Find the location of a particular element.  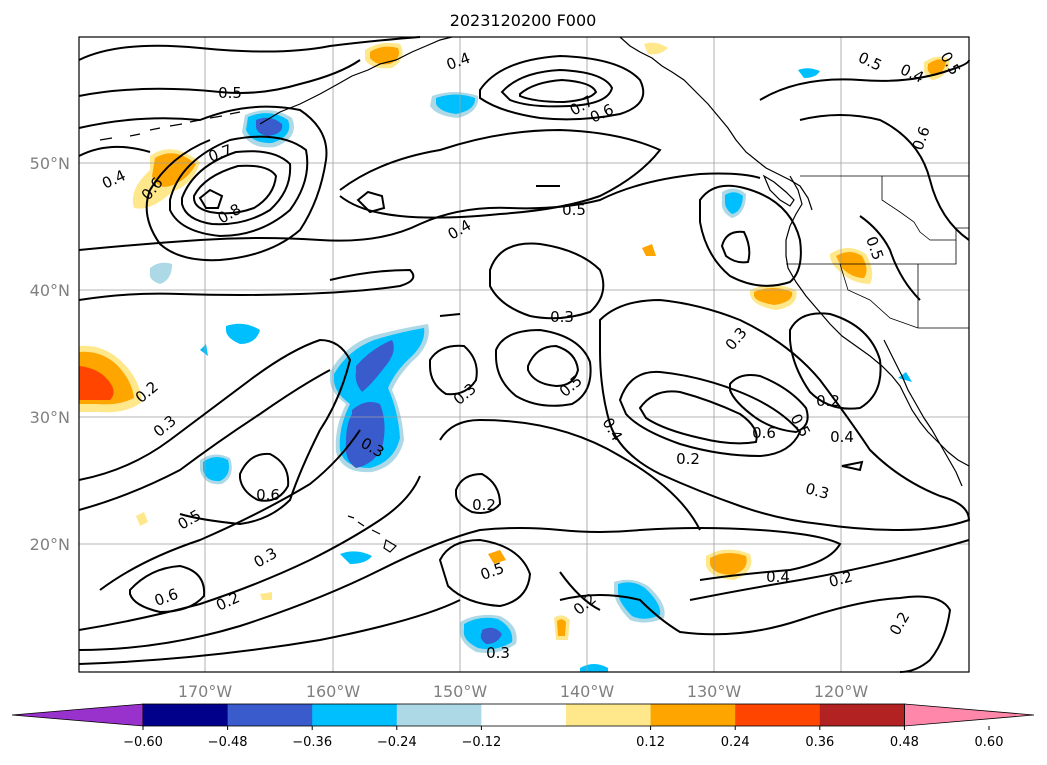

colorbar-tick-label: 0.12 is located at coordinates (650, 742).